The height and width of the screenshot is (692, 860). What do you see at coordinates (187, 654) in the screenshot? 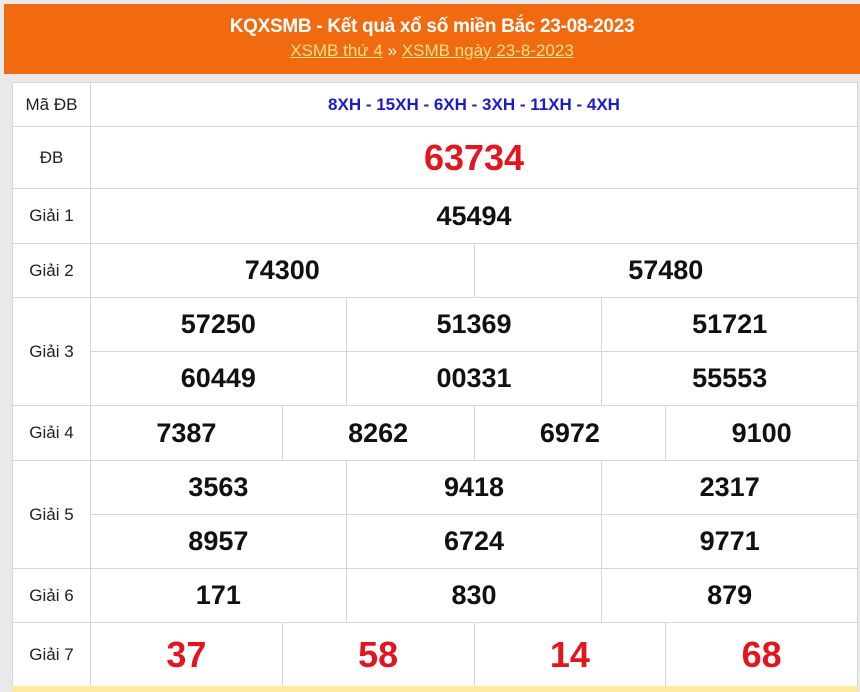
I see `prize-number: 37` at bounding box center [187, 654].